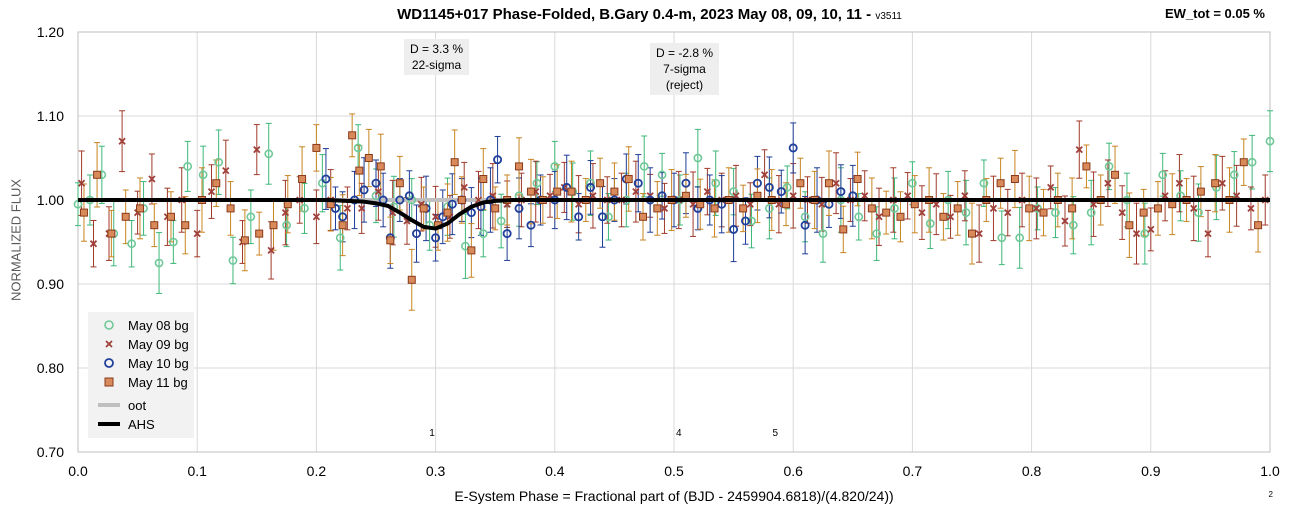 This screenshot has width=1299, height=512. I want to click on x-tick-label: 0.9, so click(1151, 471).